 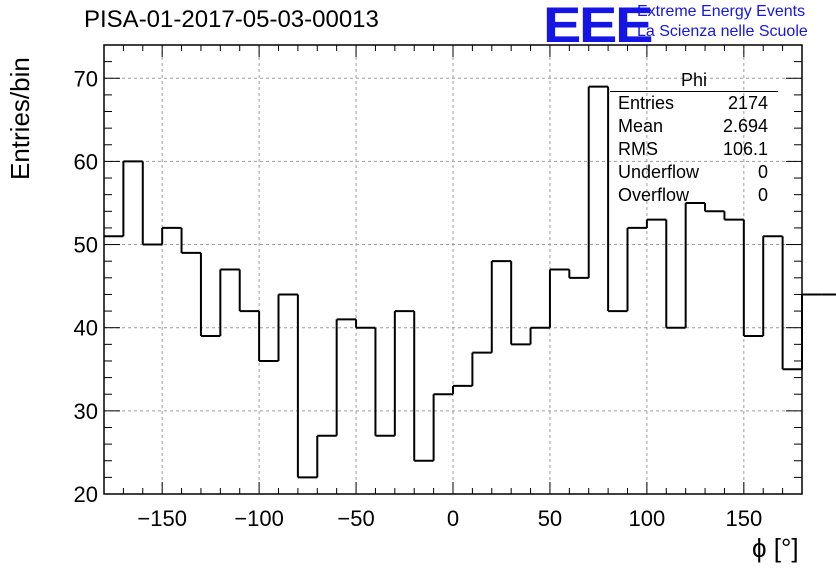 What do you see at coordinates (647, 518) in the screenshot?
I see `x-tick-label: 100` at bounding box center [647, 518].